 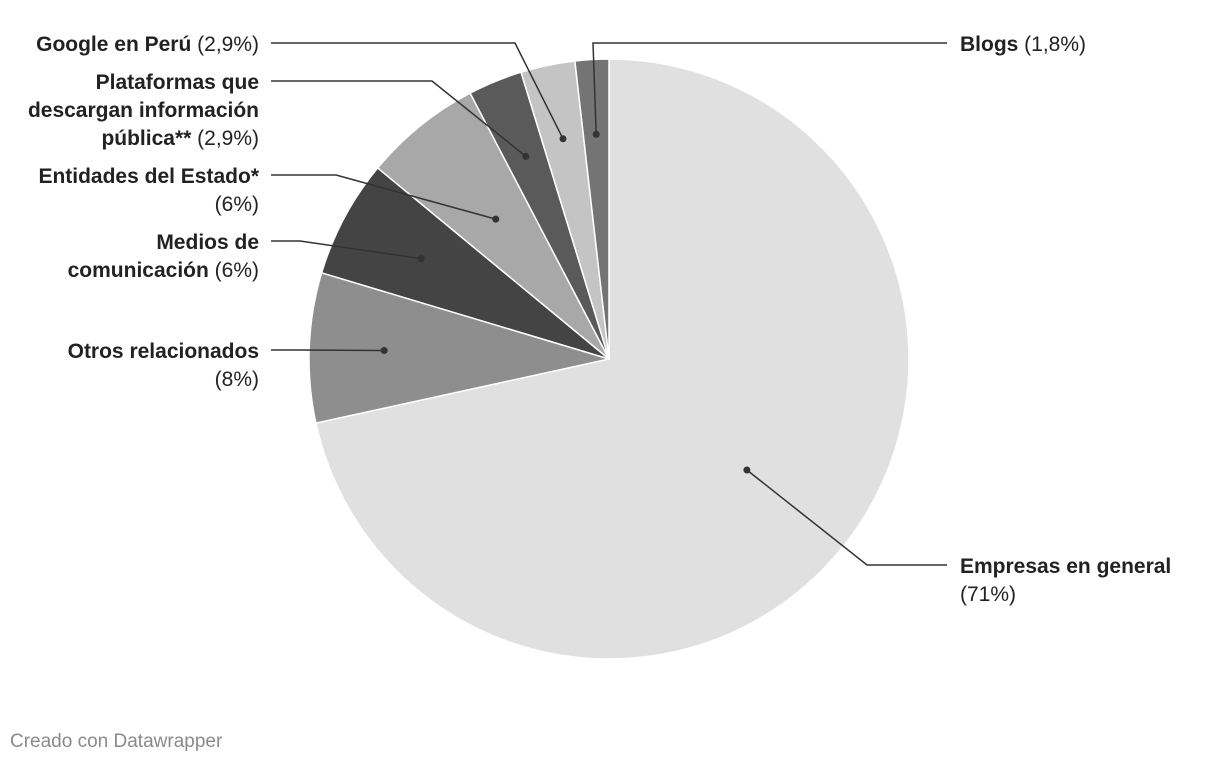 What do you see at coordinates (769, 88) in the screenshot?
I see `leader-line-blogs` at bounding box center [769, 88].